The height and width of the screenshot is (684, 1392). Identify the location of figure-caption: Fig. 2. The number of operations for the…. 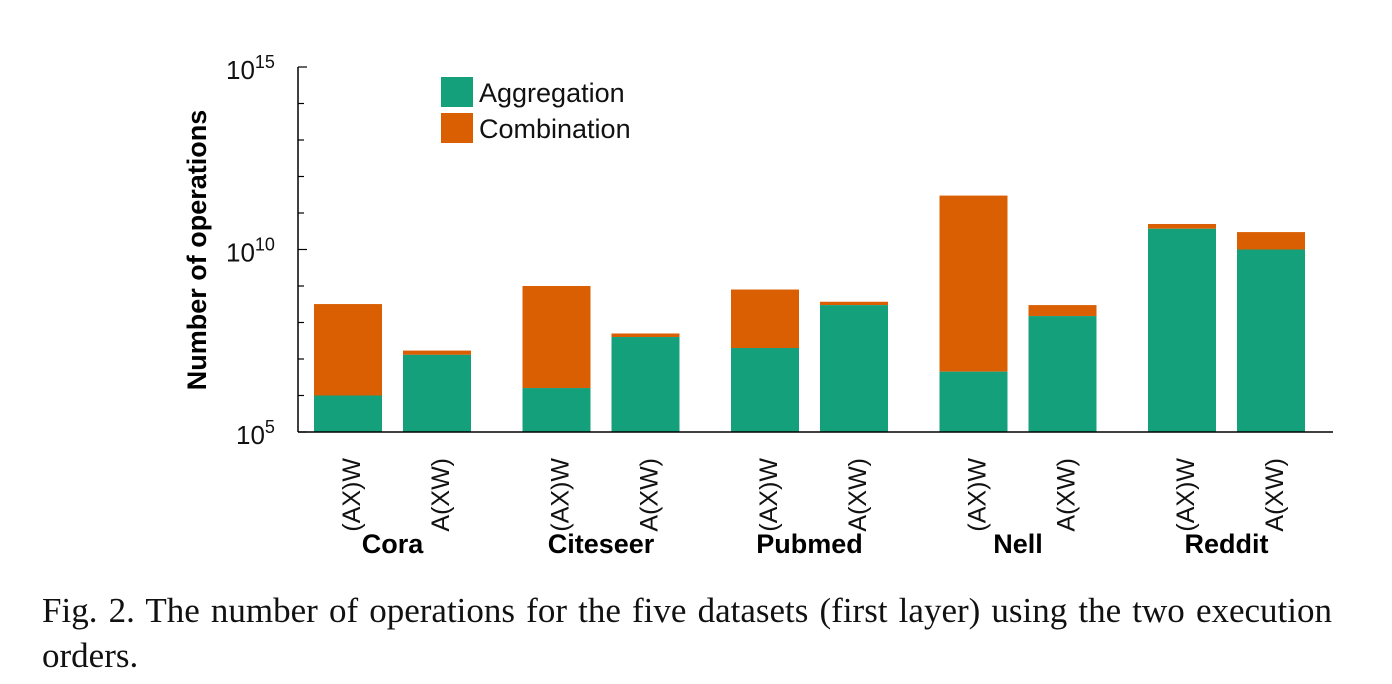
(687, 633).